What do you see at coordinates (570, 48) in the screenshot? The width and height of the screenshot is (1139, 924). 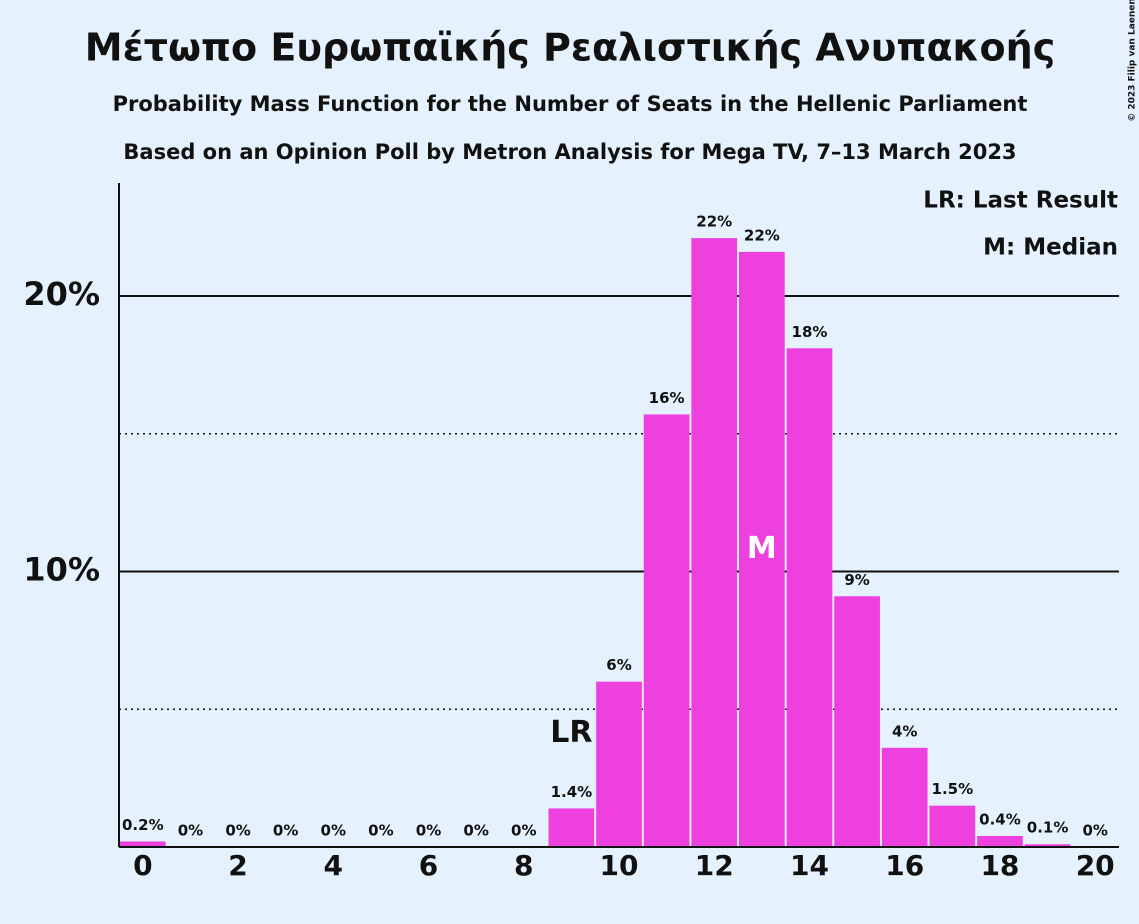 I see `chart-title: Μέτωπο Ευρωπαϊκής Ρεαλιστικής Ανυπακοής` at bounding box center [570, 48].